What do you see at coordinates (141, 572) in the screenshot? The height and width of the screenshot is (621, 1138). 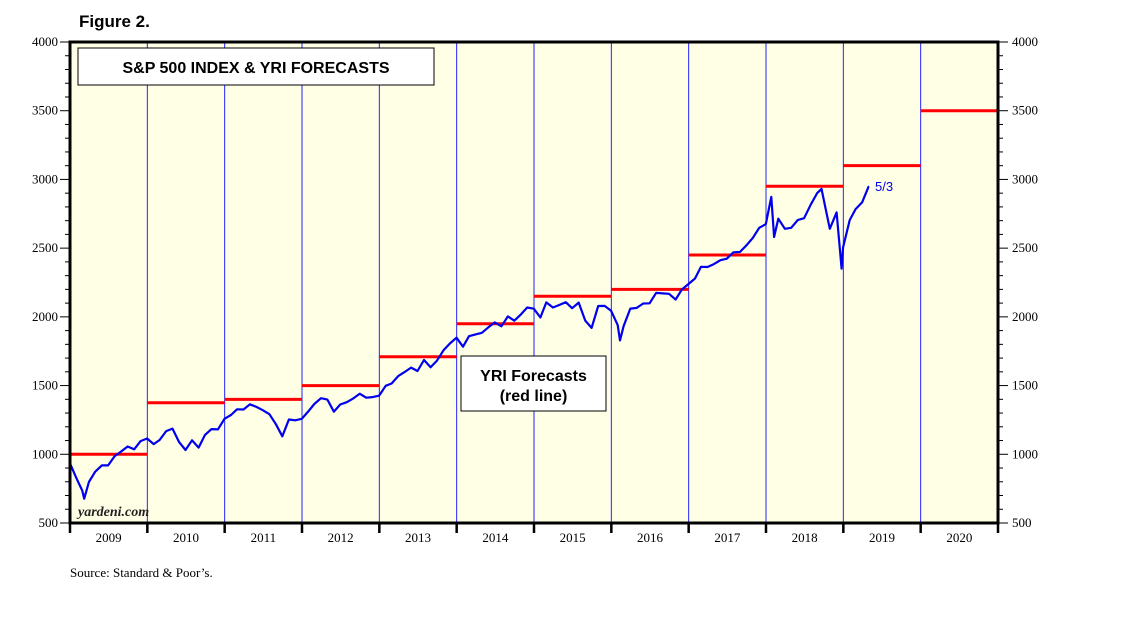 I see `source-note: Source: Standard & Poor’s.` at bounding box center [141, 572].